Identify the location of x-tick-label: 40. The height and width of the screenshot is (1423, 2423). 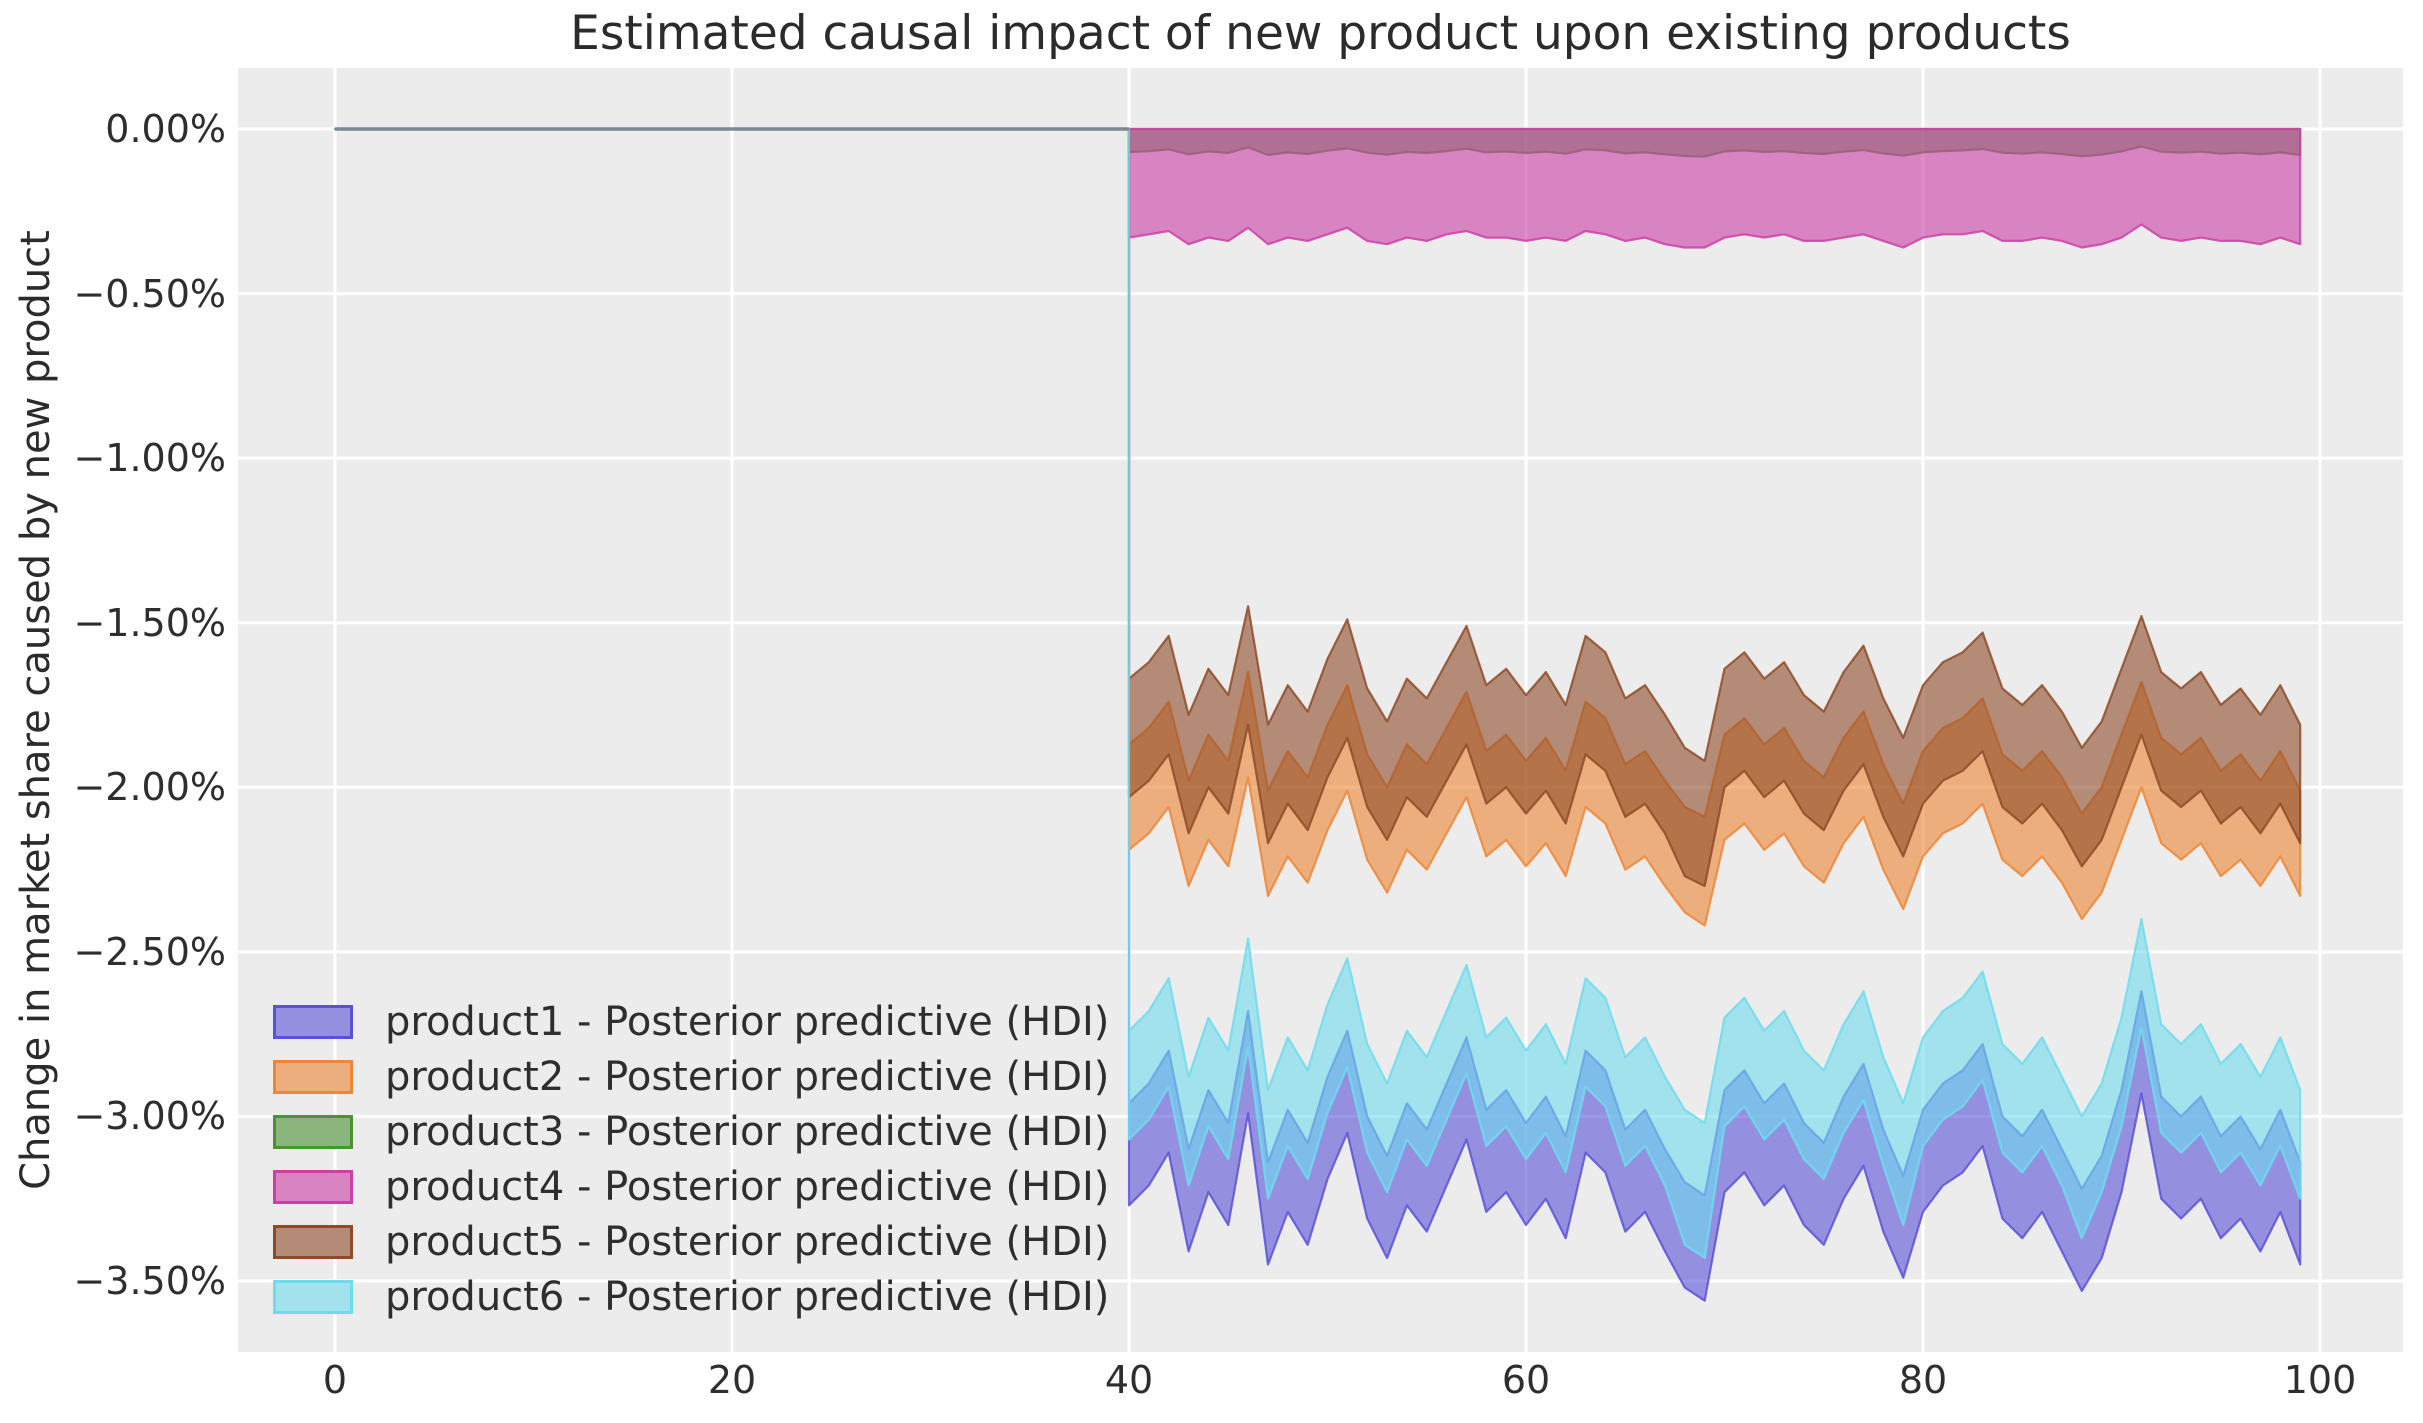
(1129, 1380).